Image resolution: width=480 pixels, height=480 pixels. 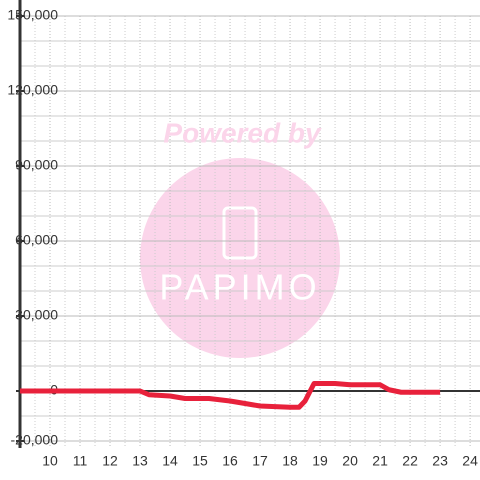 What do you see at coordinates (36, 315) in the screenshot?
I see `y-tick-label: 30,000` at bounding box center [36, 315].